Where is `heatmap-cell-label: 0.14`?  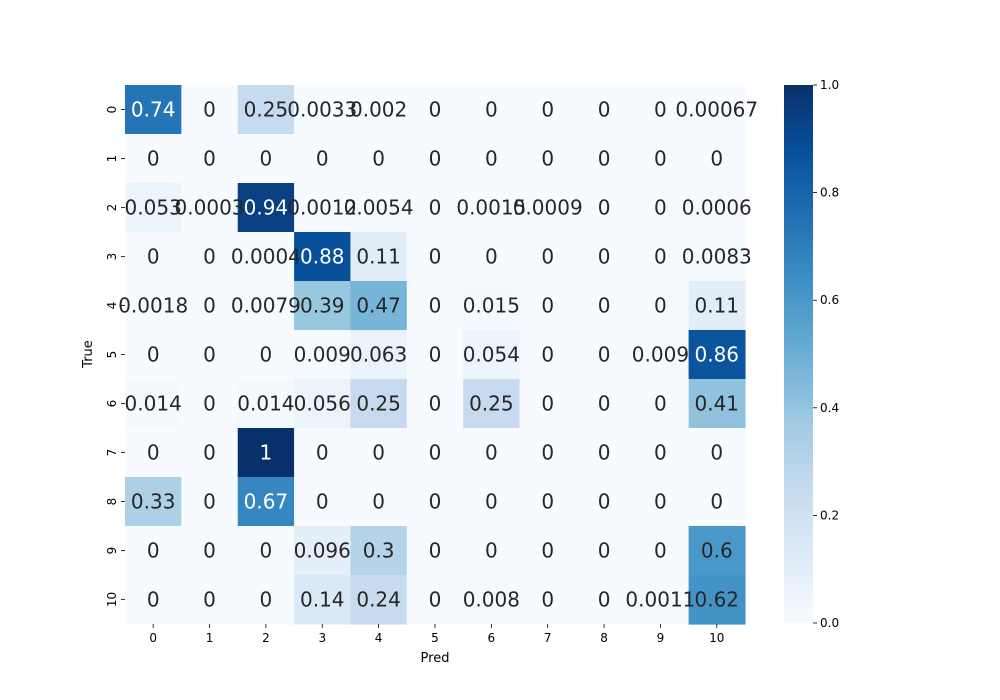
heatmap-cell-label: 0.14 is located at coordinates (322, 600).